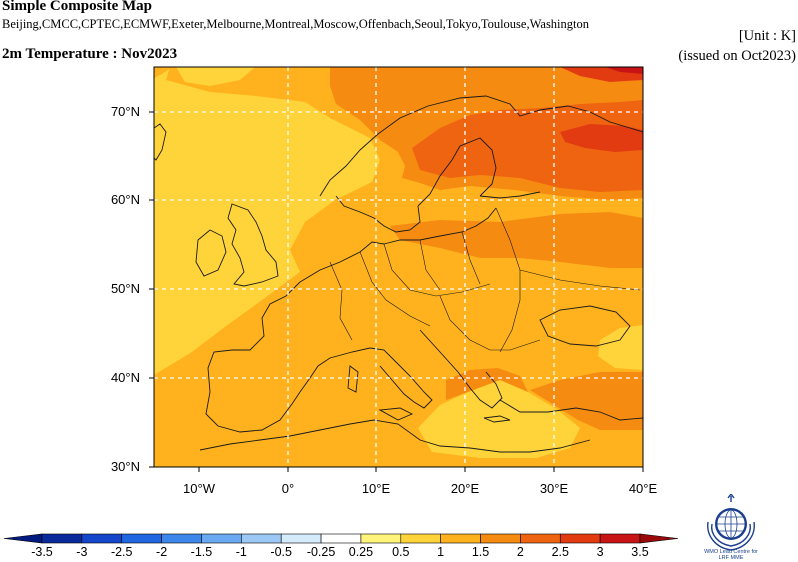 Image resolution: width=798 pixels, height=562 pixels. What do you see at coordinates (90, 54) in the screenshot?
I see `variable-title: 2m Temperature : Nov2023` at bounding box center [90, 54].